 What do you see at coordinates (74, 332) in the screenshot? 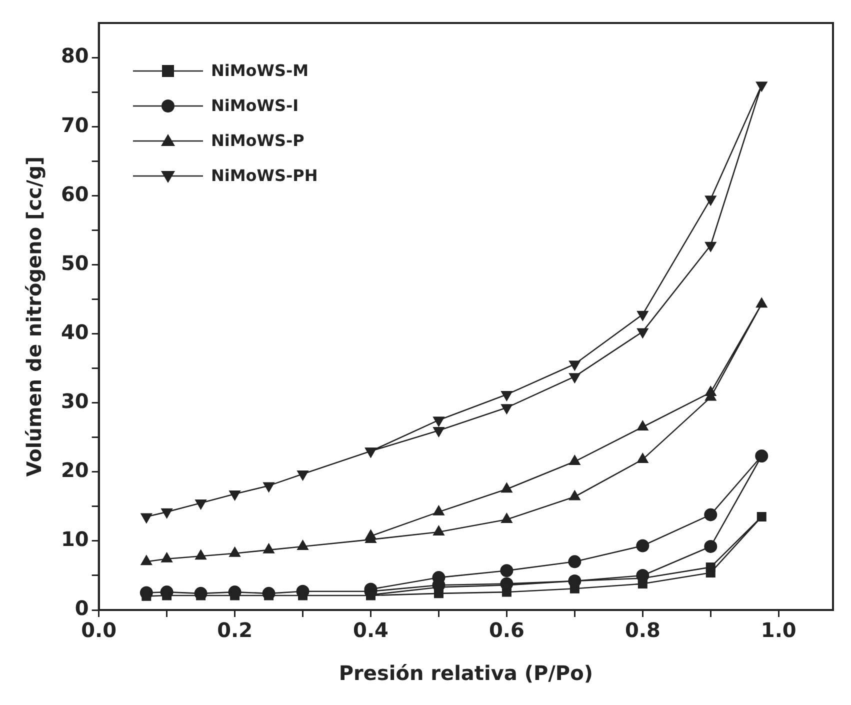
I see `y-tick-label: 40` at bounding box center [74, 332].